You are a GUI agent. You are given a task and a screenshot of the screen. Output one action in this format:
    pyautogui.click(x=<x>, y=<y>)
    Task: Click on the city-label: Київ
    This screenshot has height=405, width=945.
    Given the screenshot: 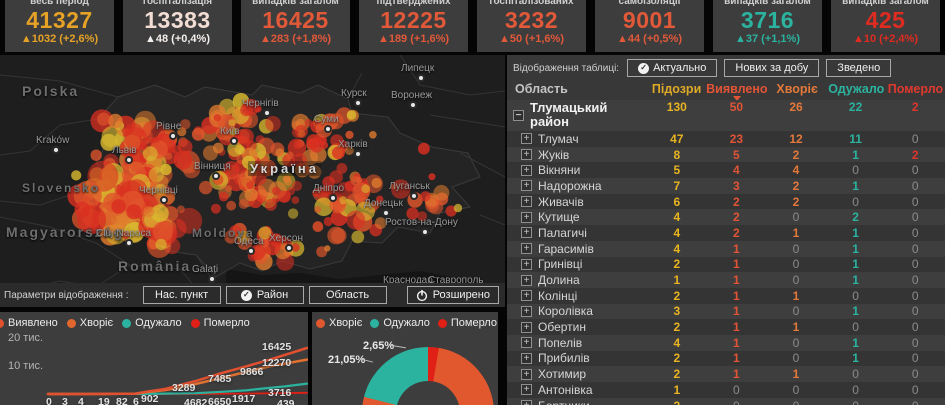 What is the action you would take?
    pyautogui.click(x=230, y=131)
    